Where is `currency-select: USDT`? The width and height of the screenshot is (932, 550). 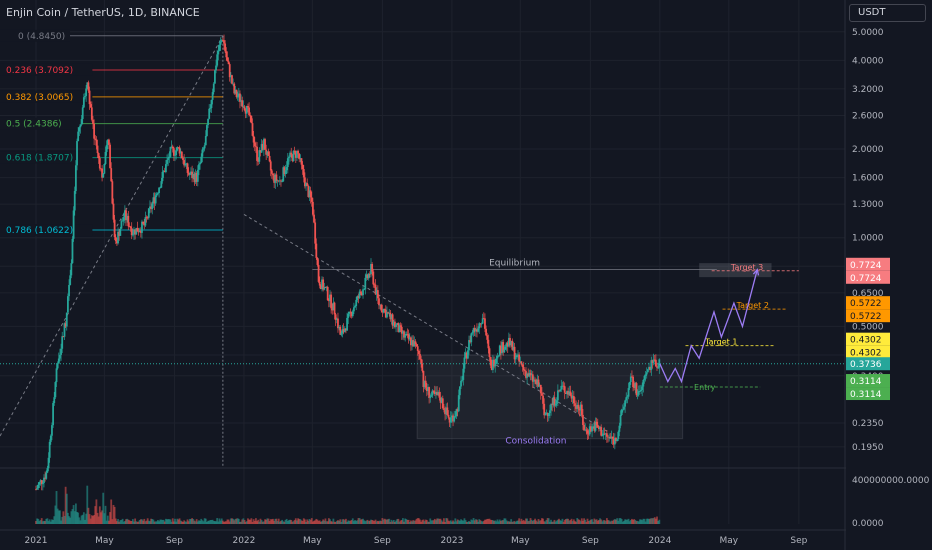
currency-select: USDT is located at coordinates (887, 13).